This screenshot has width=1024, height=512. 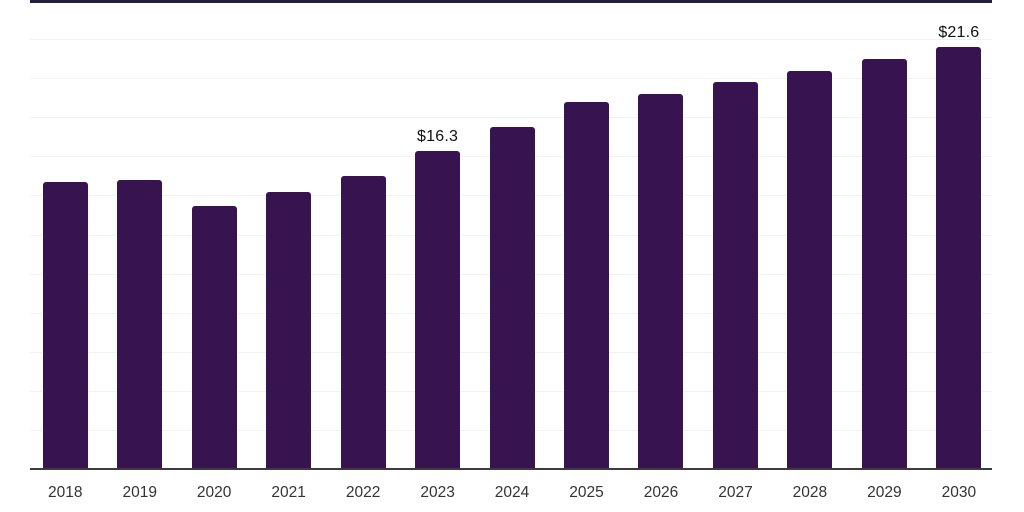 I want to click on x-axis-tick-label: 2023, so click(x=437, y=492).